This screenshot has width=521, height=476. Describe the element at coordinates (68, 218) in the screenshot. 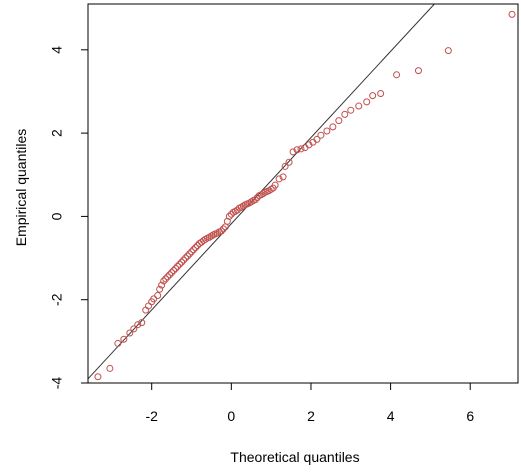

I see `y-axis: -4 -2 0 2 4` at that location.